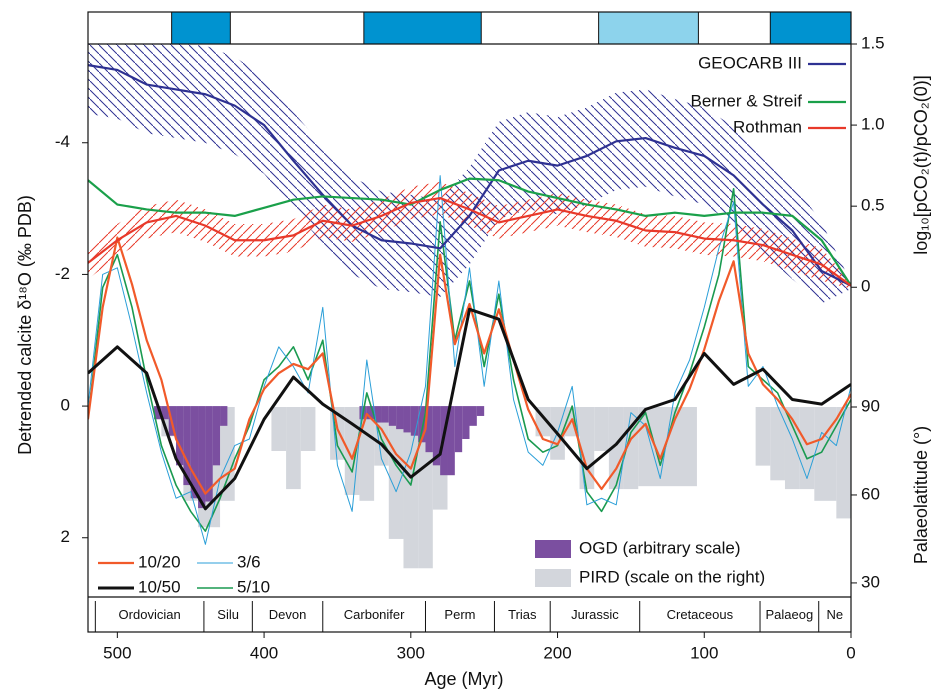 This screenshot has height=699, width=943. What do you see at coordinates (62, 273) in the screenshot?
I see `y-tick-label: -2` at bounding box center [62, 273].